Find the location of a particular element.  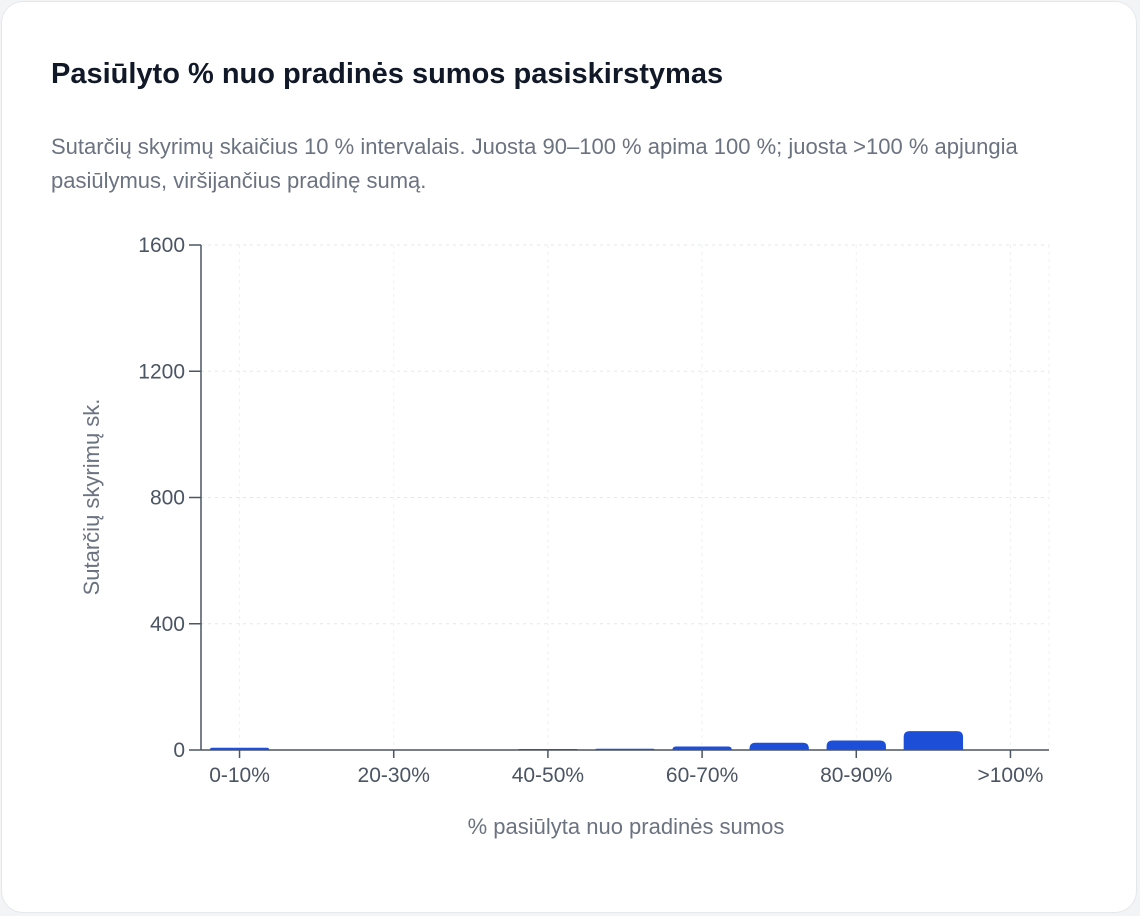

x-axis-title: % pasiūlyta nuo pradinės sumos is located at coordinates (626, 826).